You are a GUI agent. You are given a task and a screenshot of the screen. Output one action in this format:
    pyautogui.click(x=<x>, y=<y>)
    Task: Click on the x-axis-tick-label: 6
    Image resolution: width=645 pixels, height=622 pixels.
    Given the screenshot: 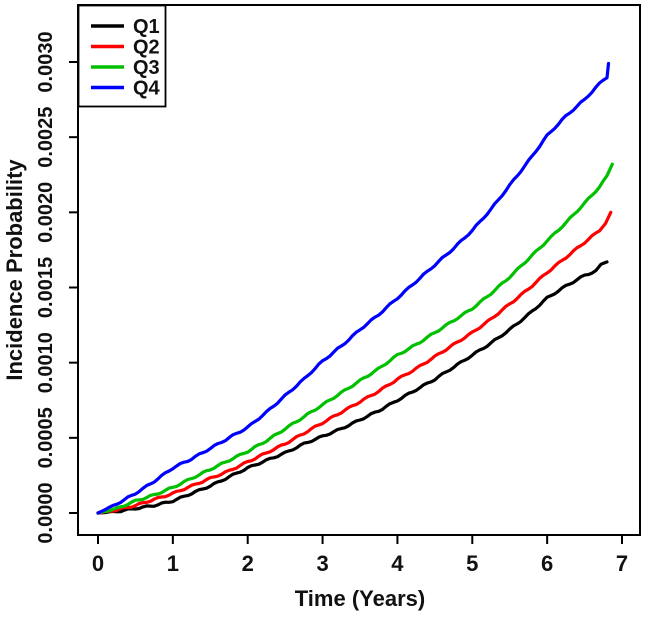 What is the action you would take?
    pyautogui.click(x=547, y=563)
    